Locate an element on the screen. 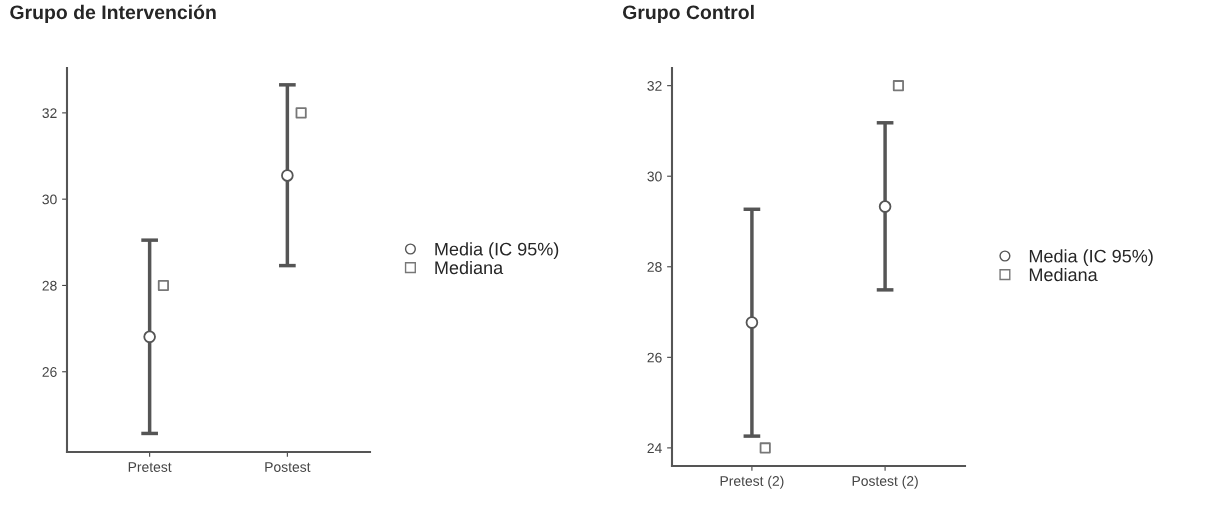  x-tick-label: Pretest is located at coordinates (150, 467).